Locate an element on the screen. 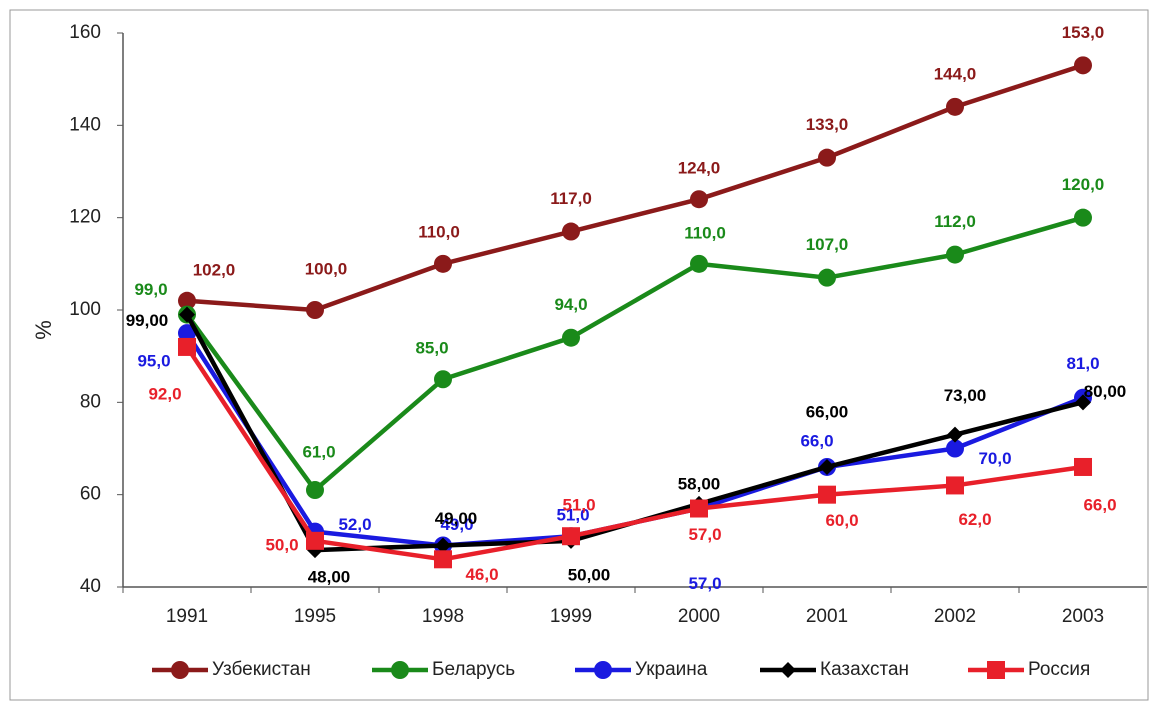 This screenshot has width=1157, height=705. data-label: 124,0 is located at coordinates (699, 168).